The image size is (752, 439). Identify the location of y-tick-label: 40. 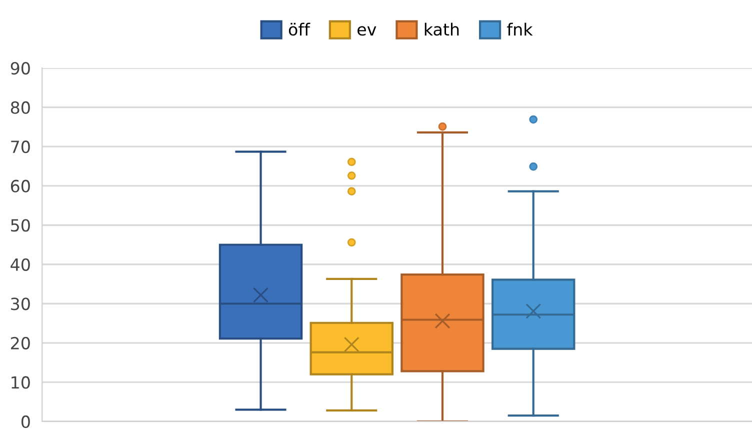
(20, 264).